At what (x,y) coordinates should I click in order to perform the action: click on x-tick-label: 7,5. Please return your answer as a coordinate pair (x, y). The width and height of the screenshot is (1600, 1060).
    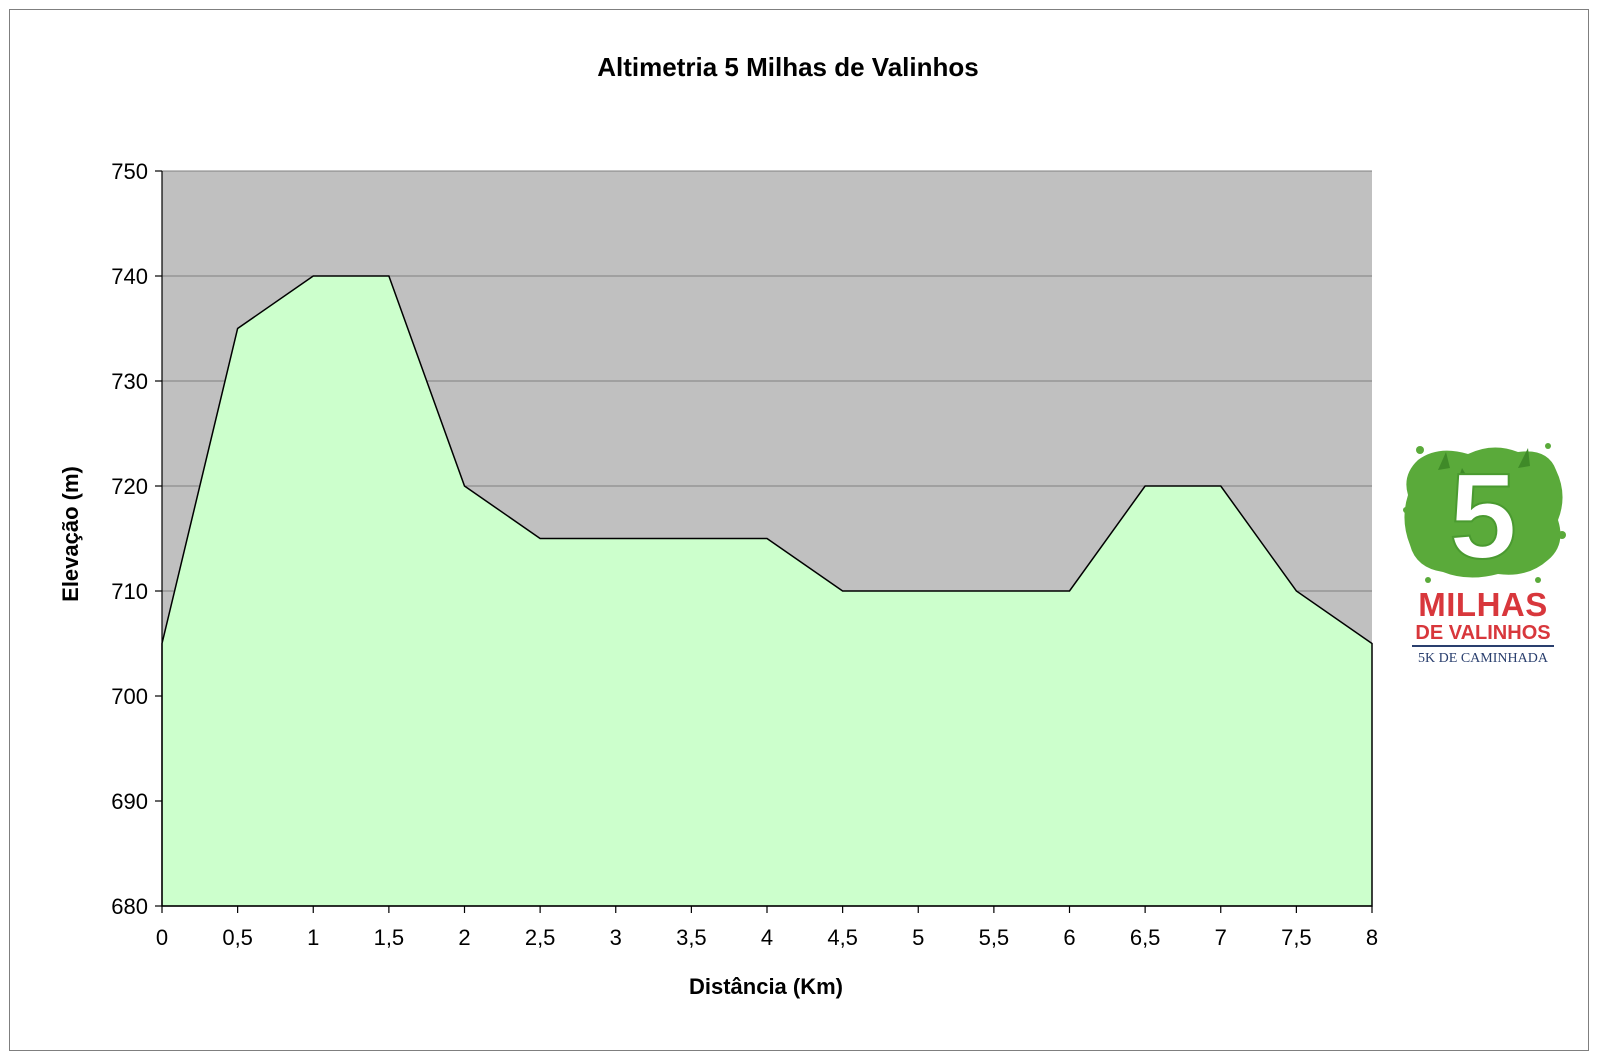
    Looking at the image, I should click on (1296, 937).